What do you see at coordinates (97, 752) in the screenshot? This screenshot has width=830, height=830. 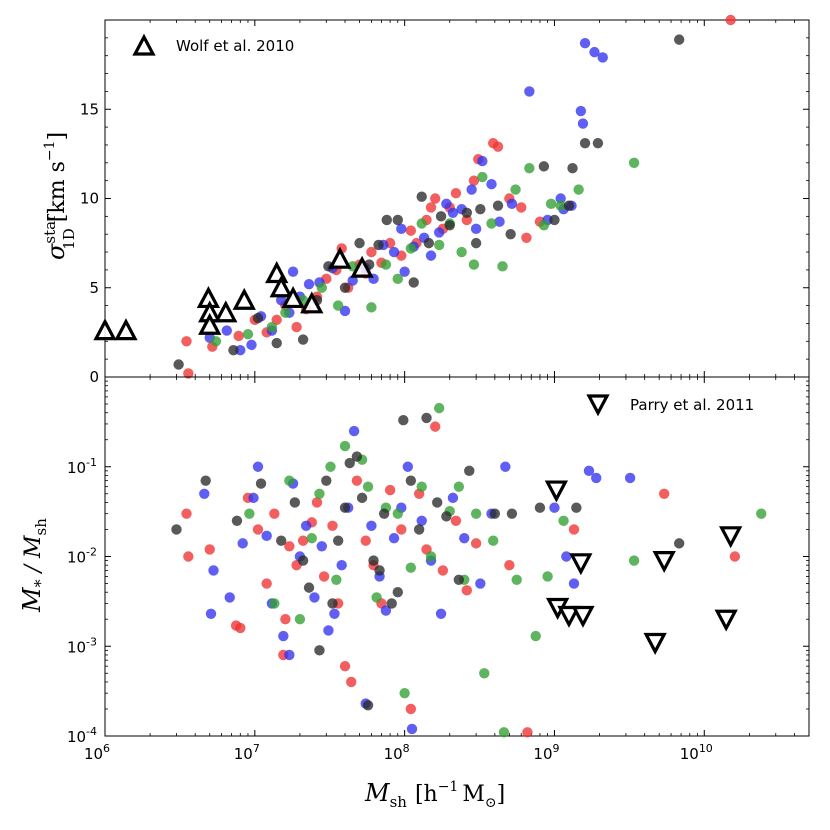 I see `x-tick-label: 106` at bounding box center [97, 752].